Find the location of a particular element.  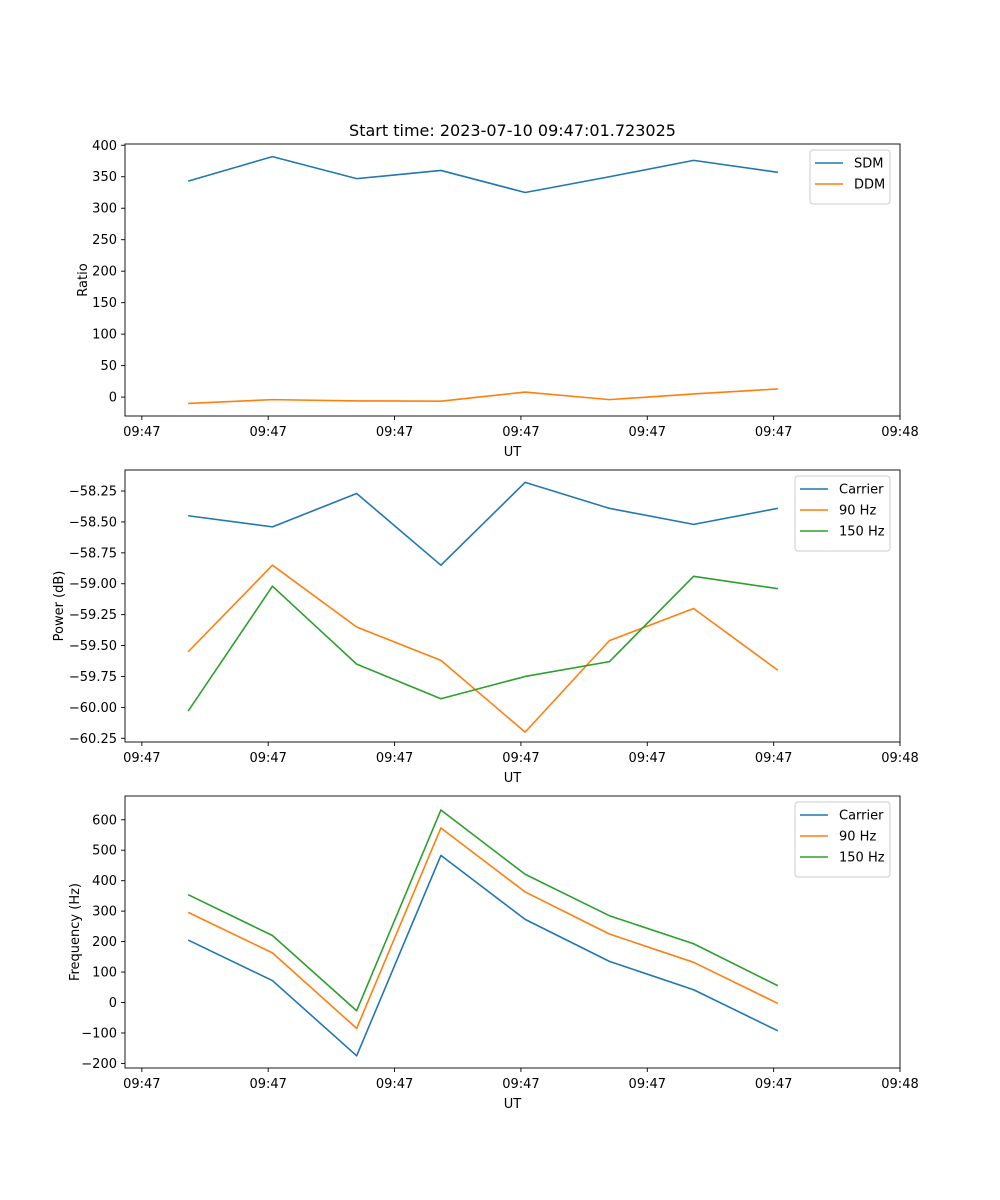

y-axis-label: Frequency (Hz) is located at coordinates (75, 932).